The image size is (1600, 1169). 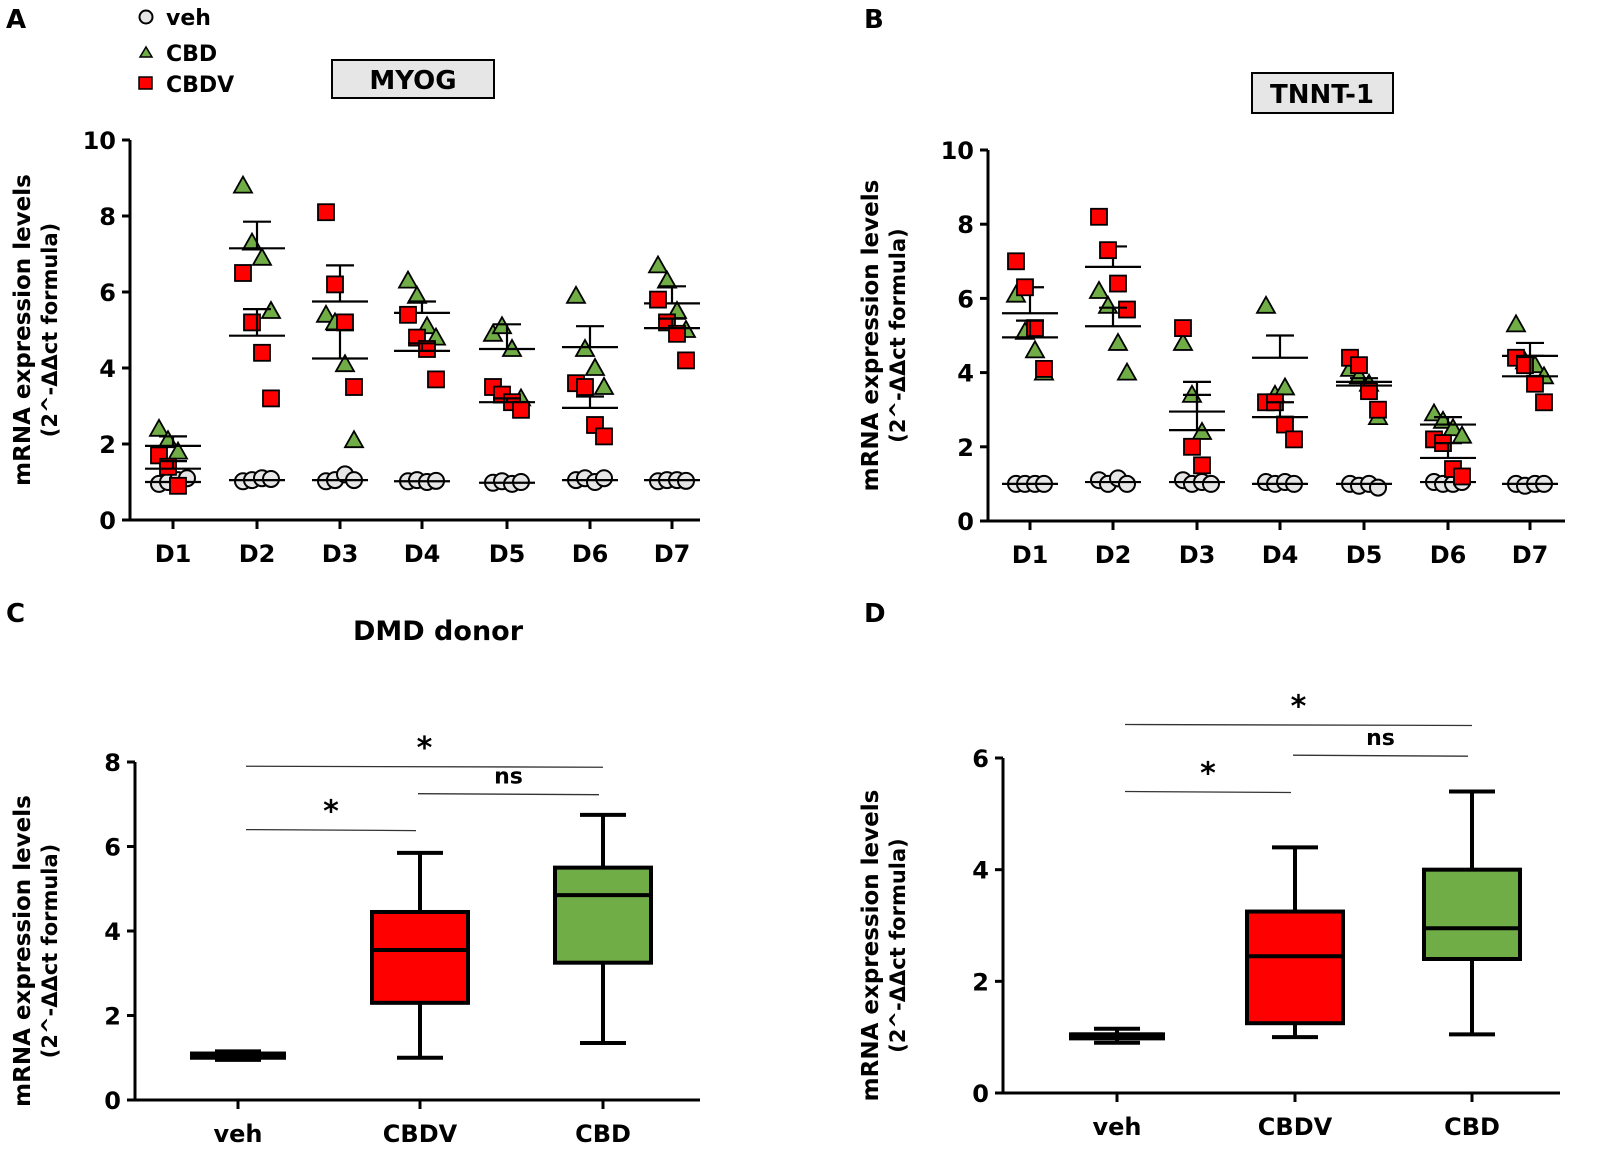 I want to click on box-cbd, so click(x=603, y=928).